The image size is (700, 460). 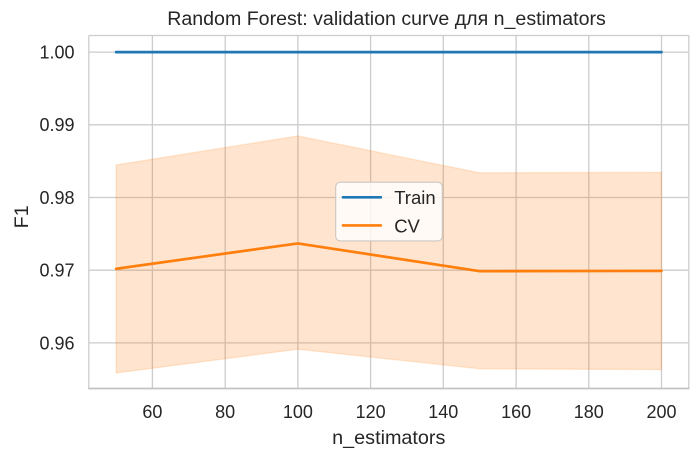 I want to click on svg-text: Train, so click(x=414, y=197).